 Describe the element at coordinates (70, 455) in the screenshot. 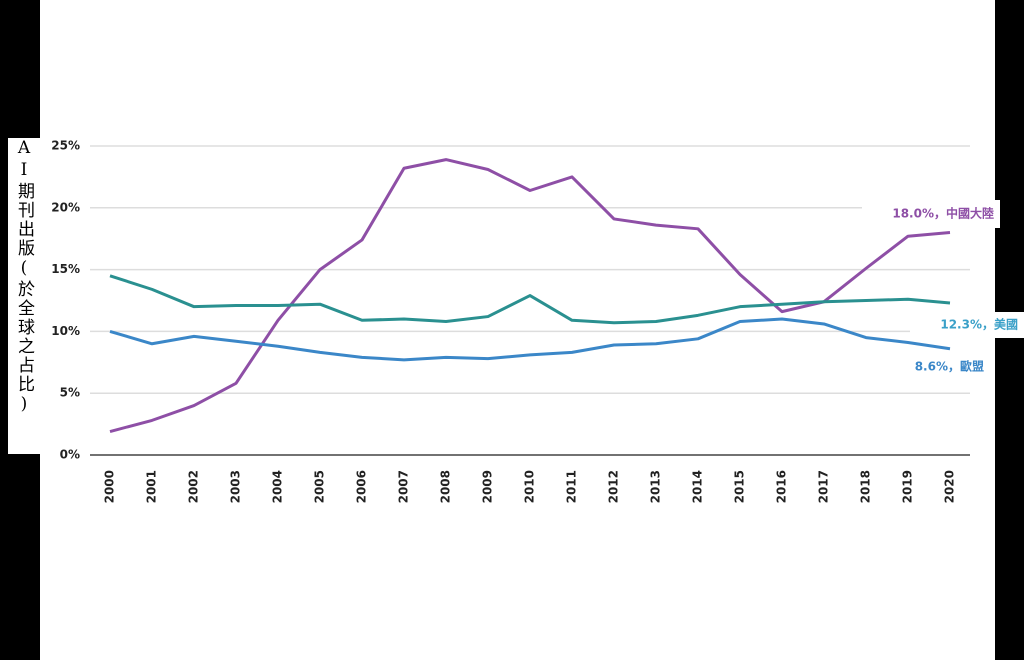

I see `y-tick-label: 0%` at that location.